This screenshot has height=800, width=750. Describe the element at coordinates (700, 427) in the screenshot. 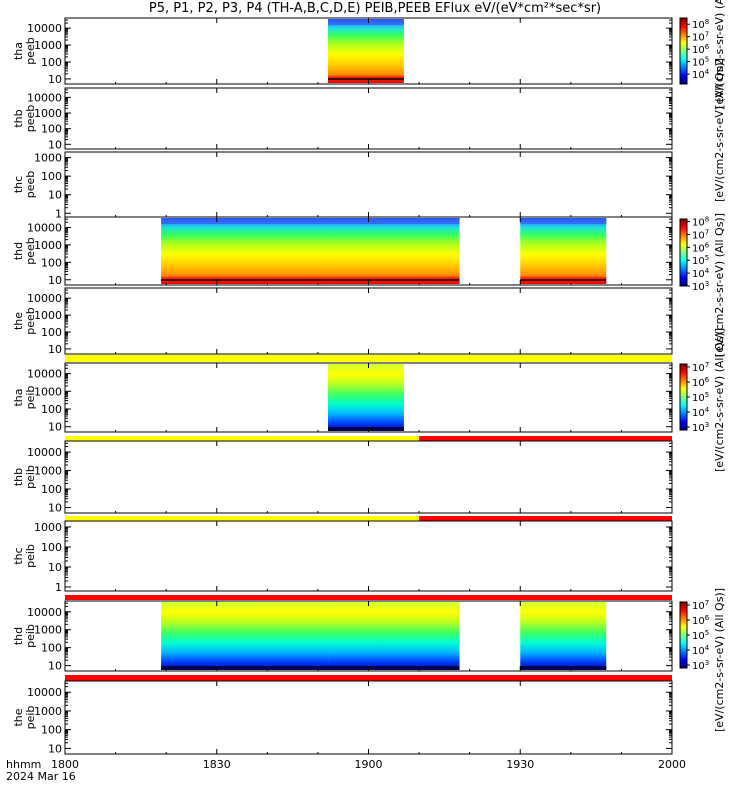

I see `colorbar-tick-label: 10³` at that location.